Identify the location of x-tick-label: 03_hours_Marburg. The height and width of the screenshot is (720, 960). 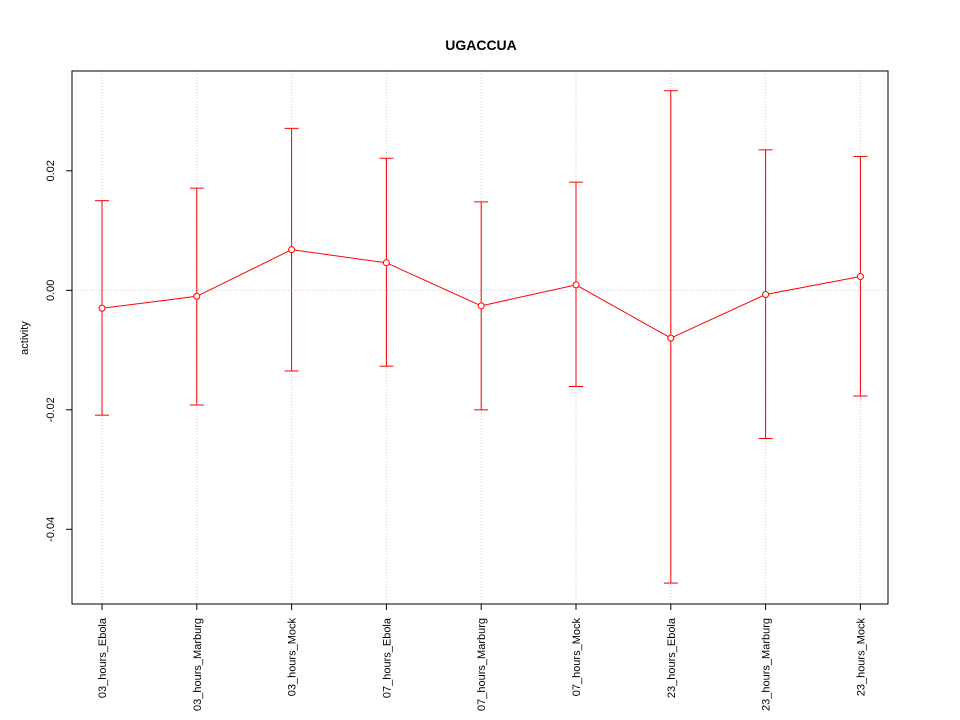
(198, 664).